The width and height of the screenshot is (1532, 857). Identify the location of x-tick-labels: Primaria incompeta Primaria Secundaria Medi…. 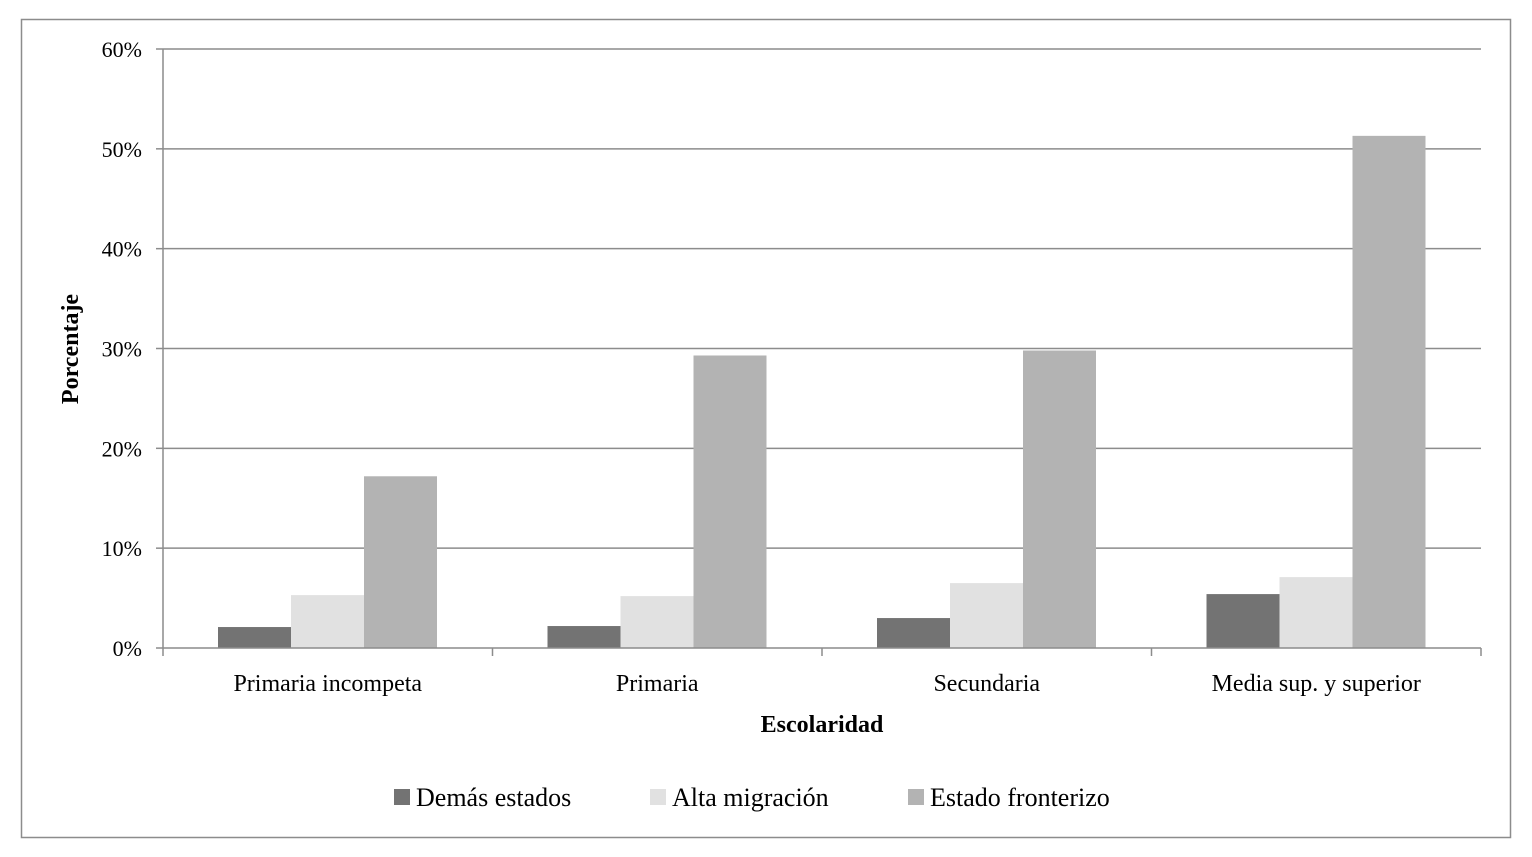
(826, 684).